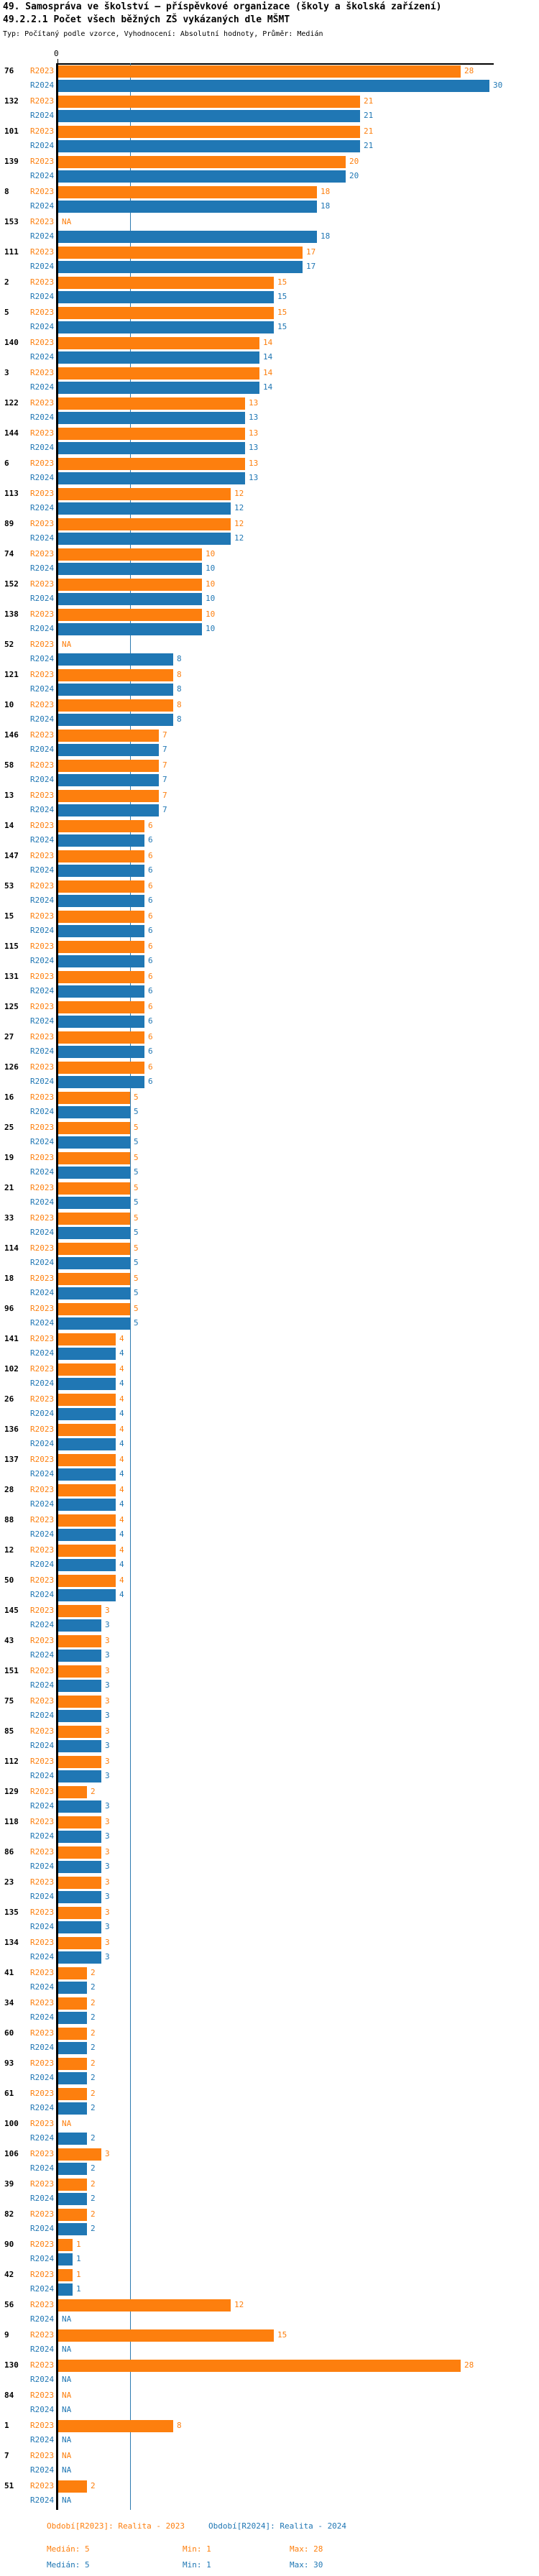  What do you see at coordinates (108, 1821) in the screenshot?
I see `bar-value-r2023: 3` at bounding box center [108, 1821].